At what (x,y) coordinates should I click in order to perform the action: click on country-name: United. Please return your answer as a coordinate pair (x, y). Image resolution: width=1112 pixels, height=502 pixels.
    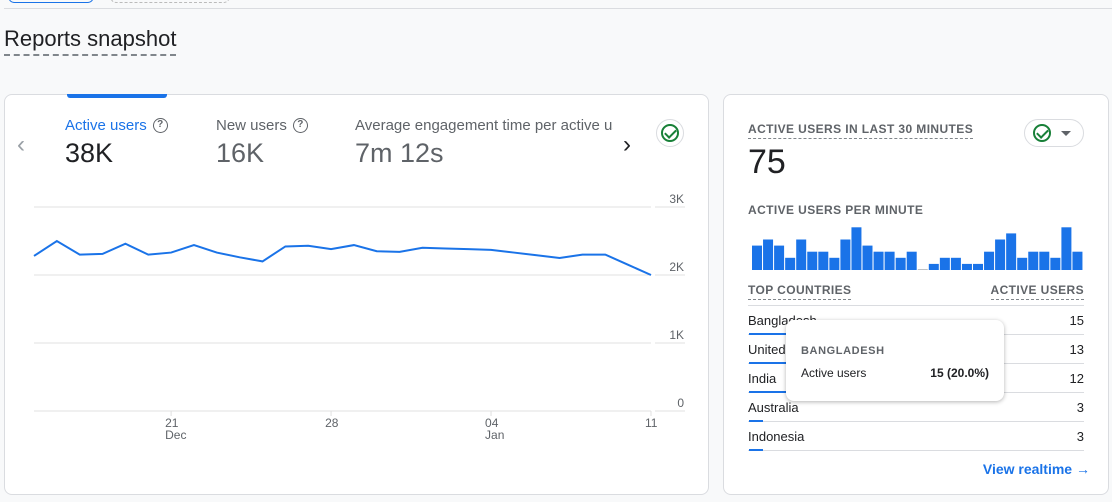
    Looking at the image, I should click on (767, 349).